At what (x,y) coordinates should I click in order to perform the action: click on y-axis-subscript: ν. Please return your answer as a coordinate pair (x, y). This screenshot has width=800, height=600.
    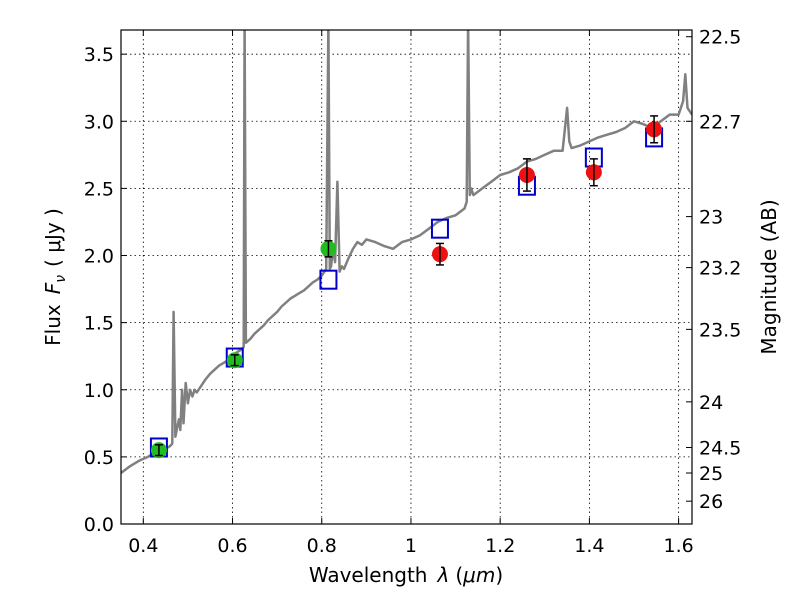
    Looking at the image, I should click on (61, 279).